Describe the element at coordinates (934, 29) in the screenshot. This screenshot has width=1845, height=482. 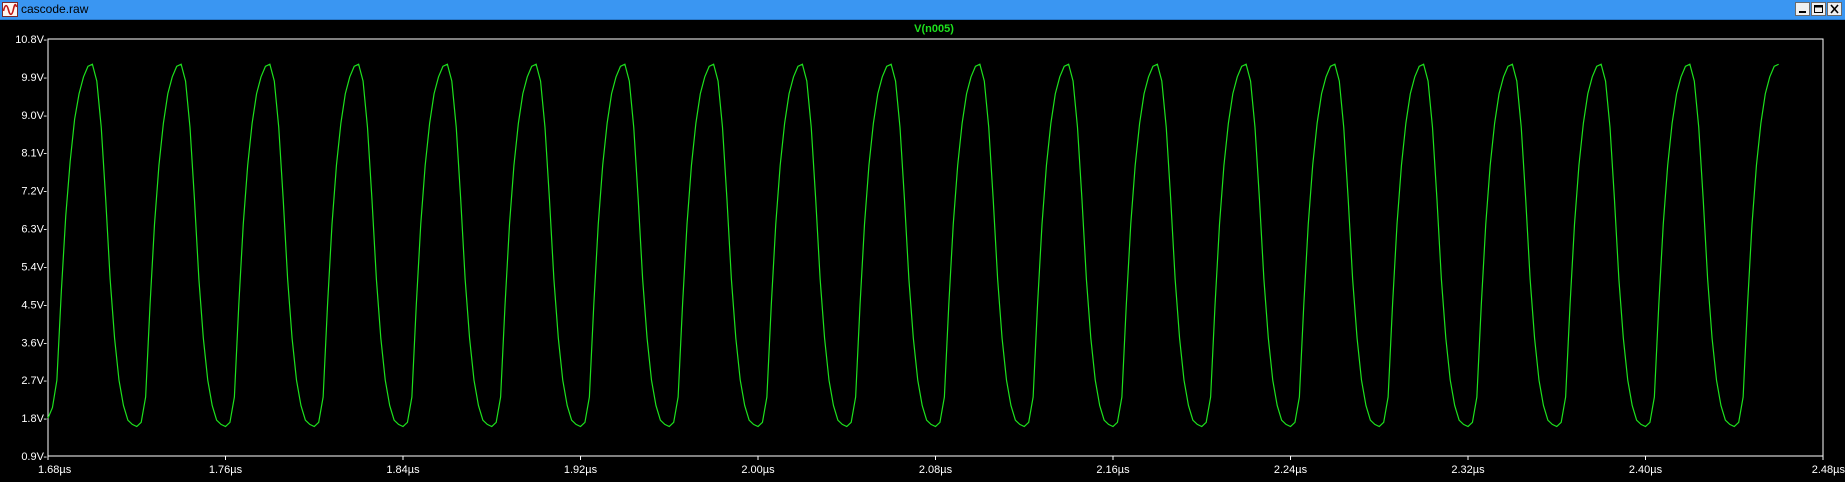
I see `trace-label: V(n005)` at that location.